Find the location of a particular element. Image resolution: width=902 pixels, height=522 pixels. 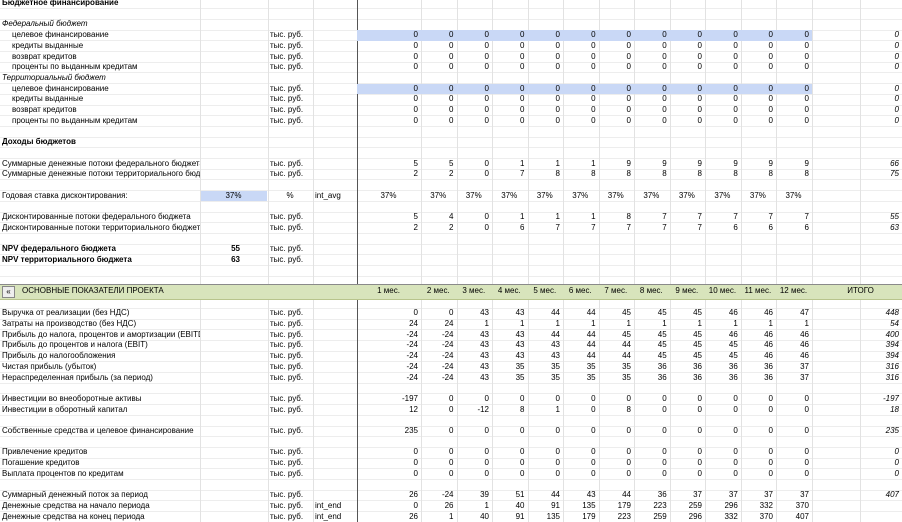

value: 370 is located at coordinates (766, 516).